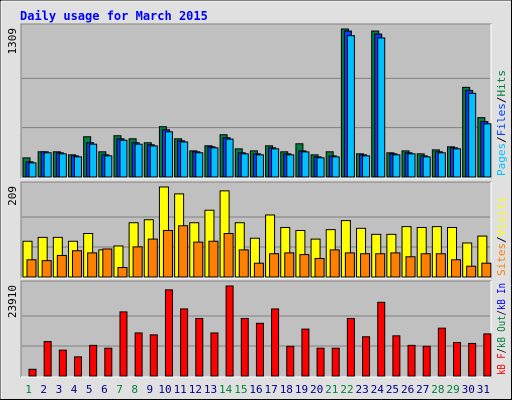 The image size is (512, 400). Describe the element at coordinates (240, 389) in the screenshot. I see `x-tick-label: 15` at that location.